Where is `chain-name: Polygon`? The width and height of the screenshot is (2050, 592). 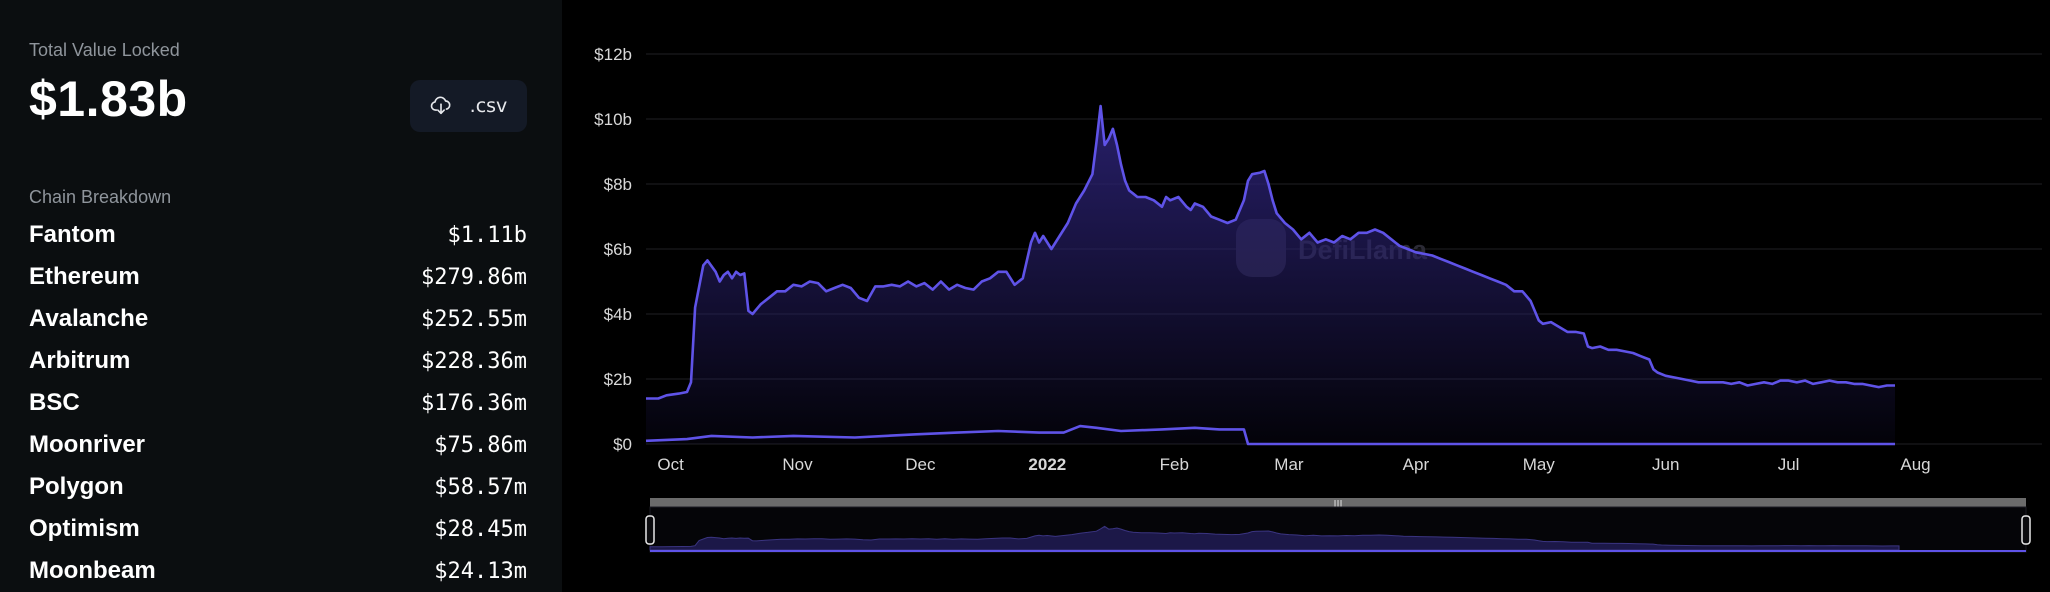
chain-name: Polygon is located at coordinates (76, 486).